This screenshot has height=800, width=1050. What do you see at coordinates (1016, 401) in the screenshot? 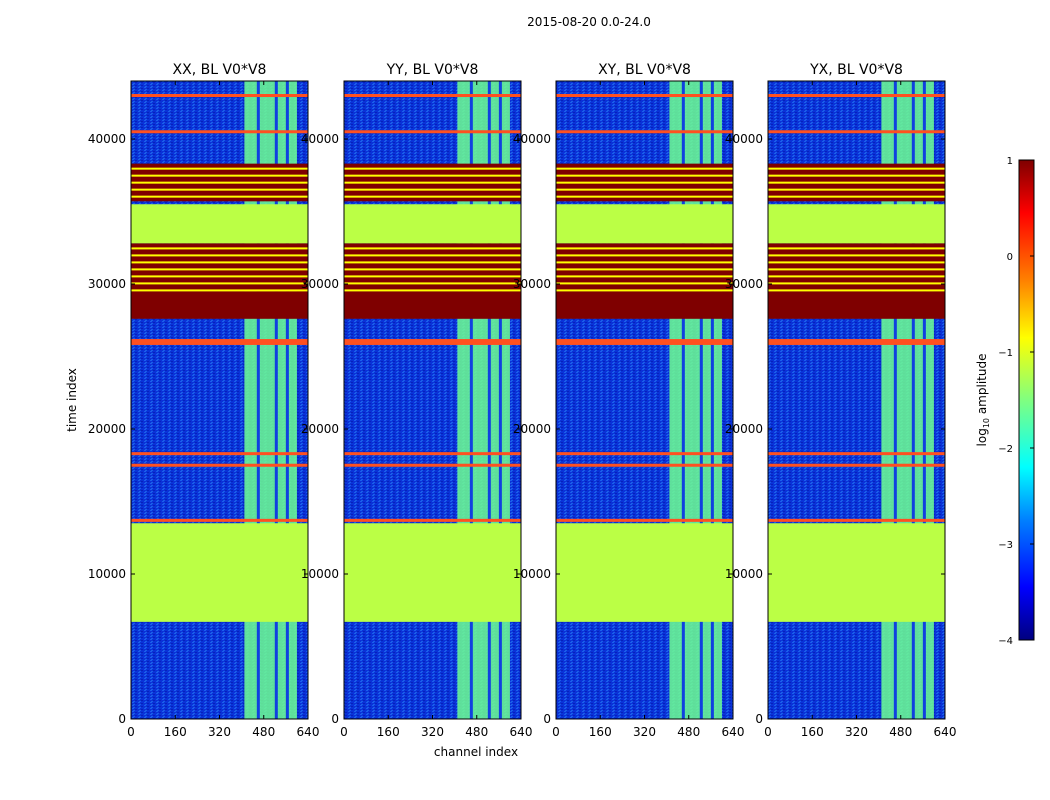
I see `colorbar-ticks: 1 0 −1 −2 −3 −4` at bounding box center [1016, 401].